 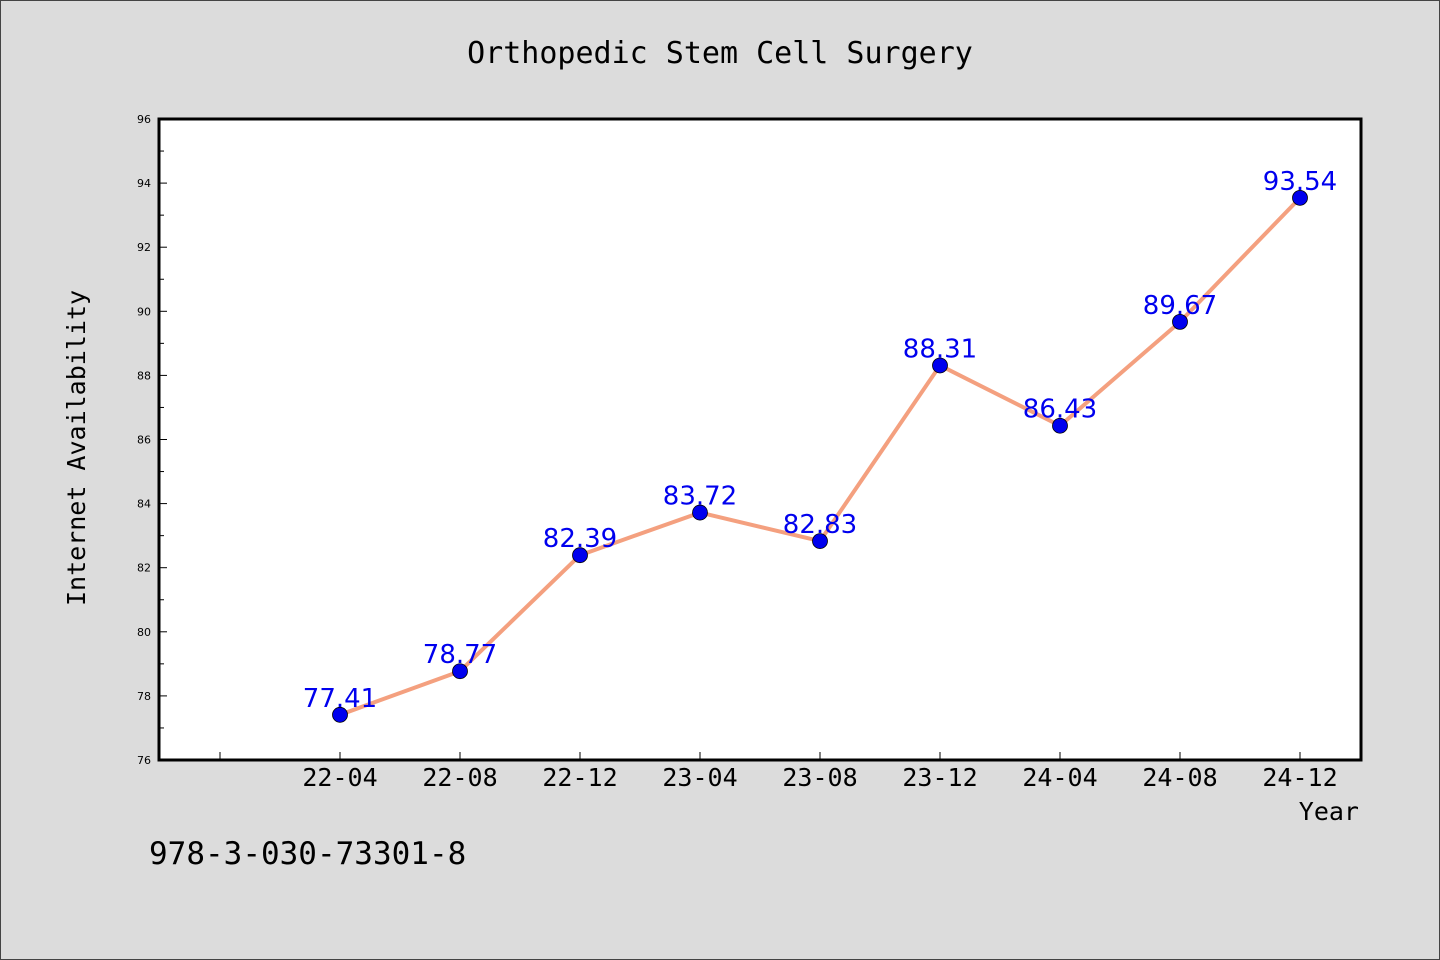 What do you see at coordinates (940, 349) in the screenshot?
I see `data-label: 88.31` at bounding box center [940, 349].